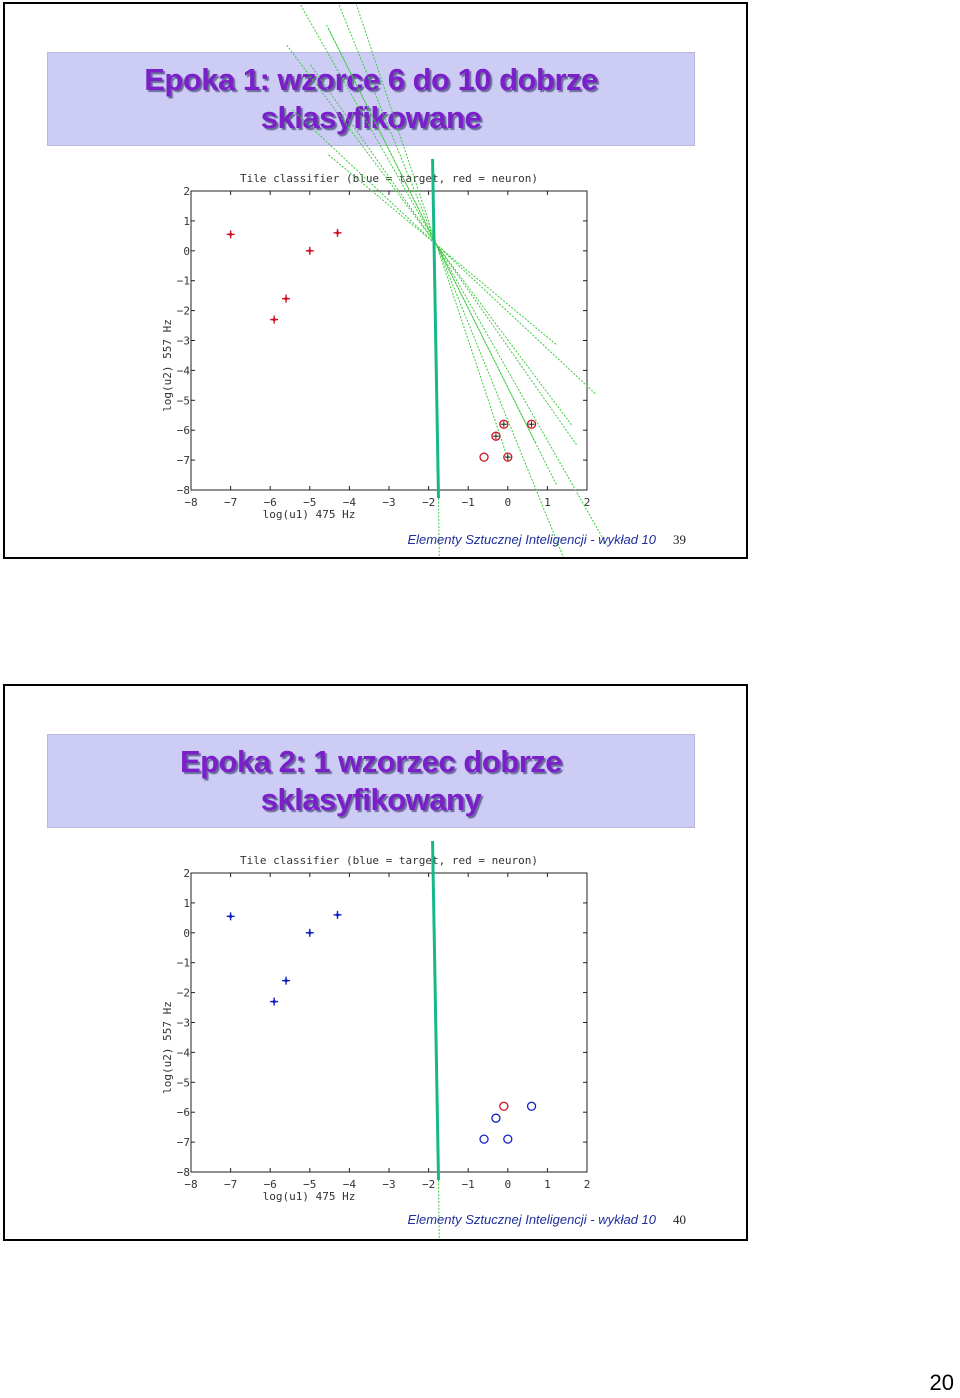 This screenshot has height=1398, width=960. I want to click on slide-number: 39, so click(679, 539).